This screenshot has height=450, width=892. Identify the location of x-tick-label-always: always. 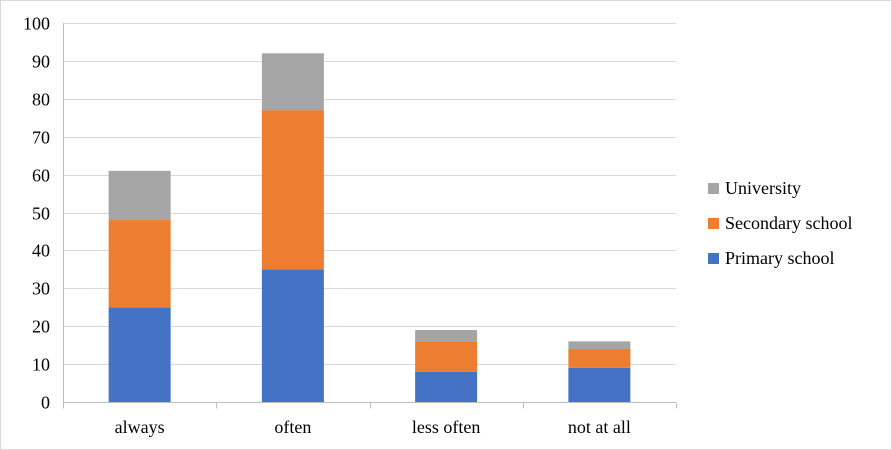
(140, 427).